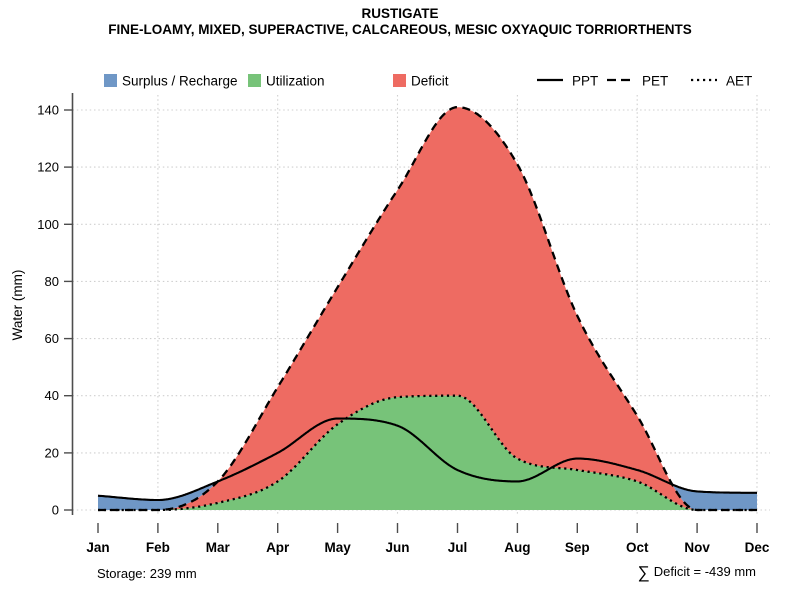 Image resolution: width=800 pixels, height=600 pixels. I want to click on month-label: Jan, so click(97, 547).